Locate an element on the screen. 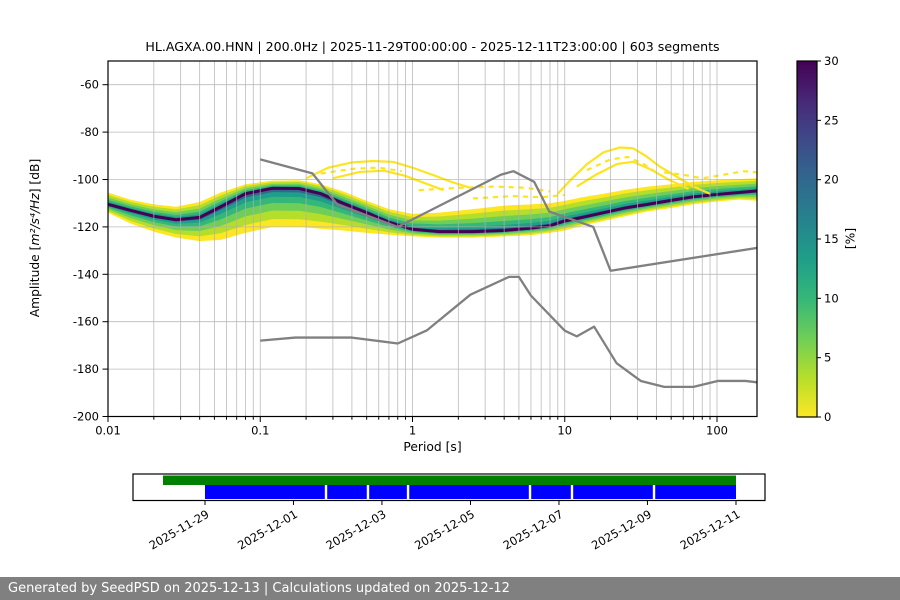 The width and height of the screenshot is (900, 600). nhnm-line is located at coordinates (508, 215).